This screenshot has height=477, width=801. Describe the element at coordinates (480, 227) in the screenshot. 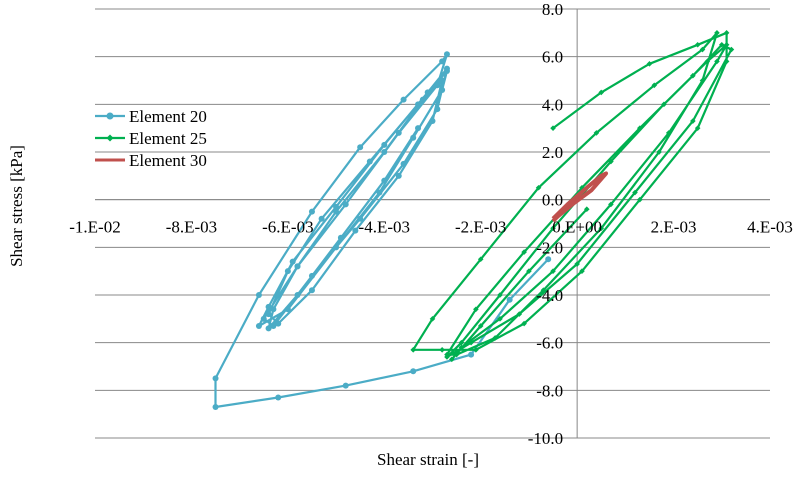

I see `x-tick-label-4: -2.E-03` at that location.